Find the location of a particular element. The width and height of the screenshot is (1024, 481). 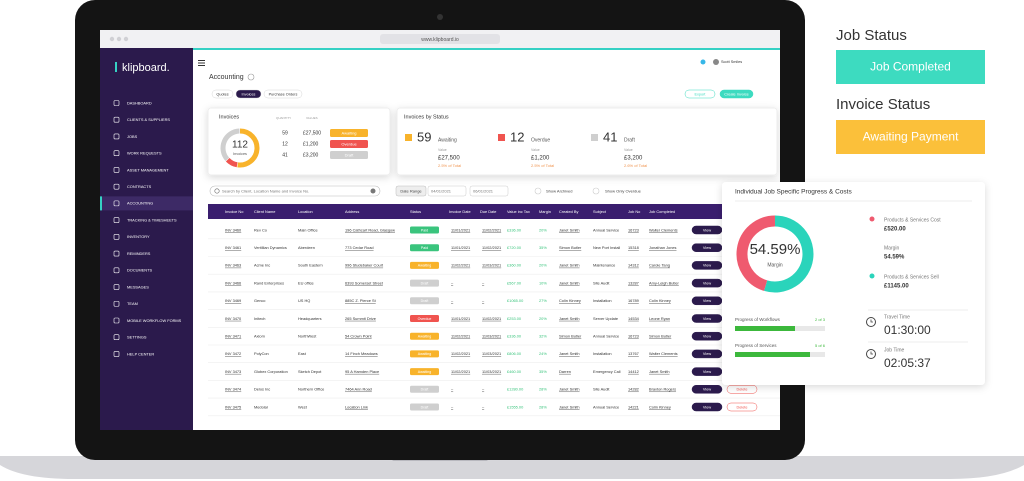

sidebar-item: TEAM is located at coordinates (132, 303).